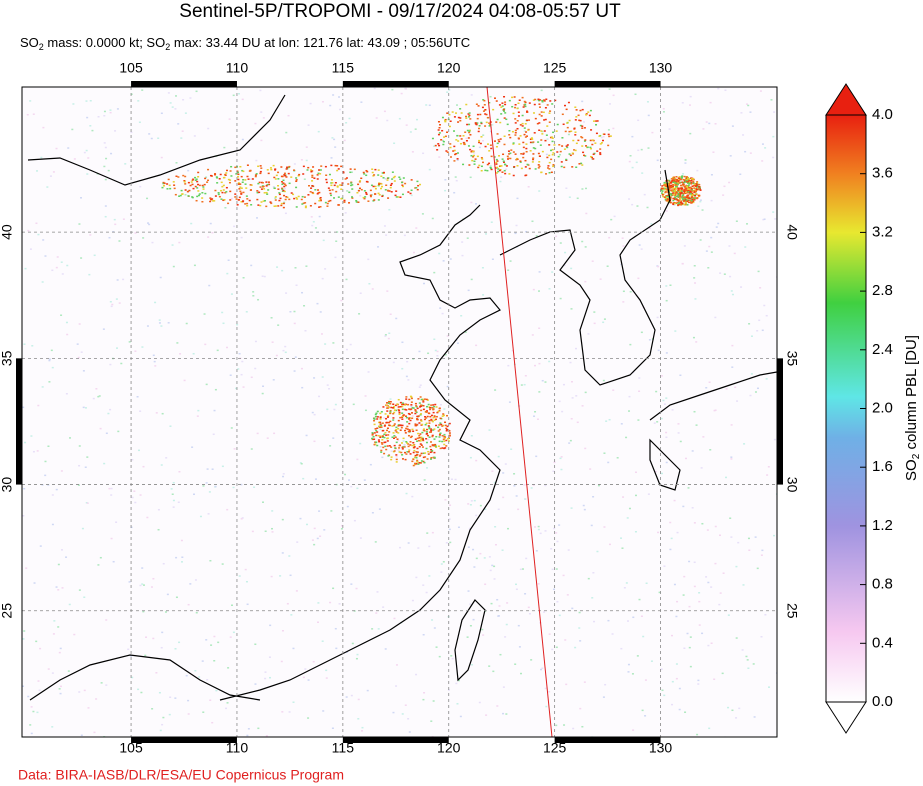 The image size is (923, 786). I want to click on lon-tick-label: 130, so click(661, 68).